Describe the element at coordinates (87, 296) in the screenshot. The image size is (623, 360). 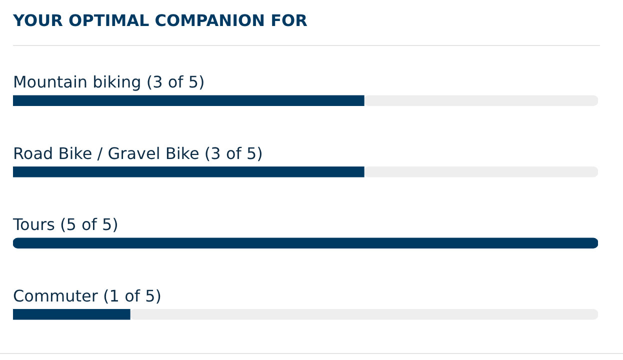
I see `y-tick-label: Commuter (1 of 5)` at that location.